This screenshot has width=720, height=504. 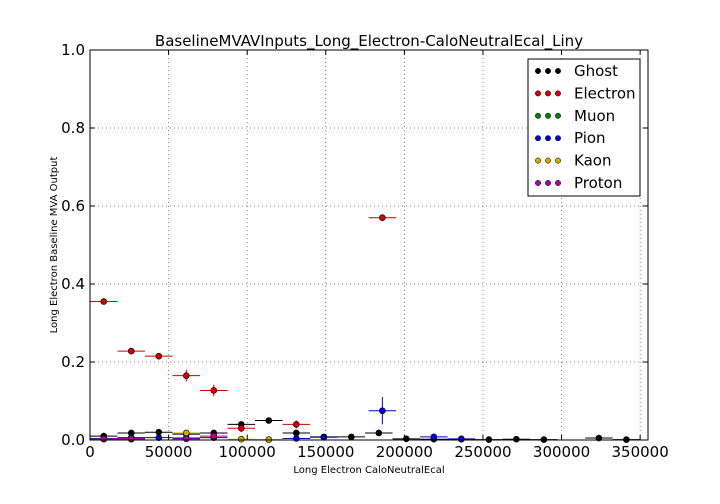 What do you see at coordinates (73, 50) in the screenshot?
I see `y-tick-label: 1.0` at bounding box center [73, 50].